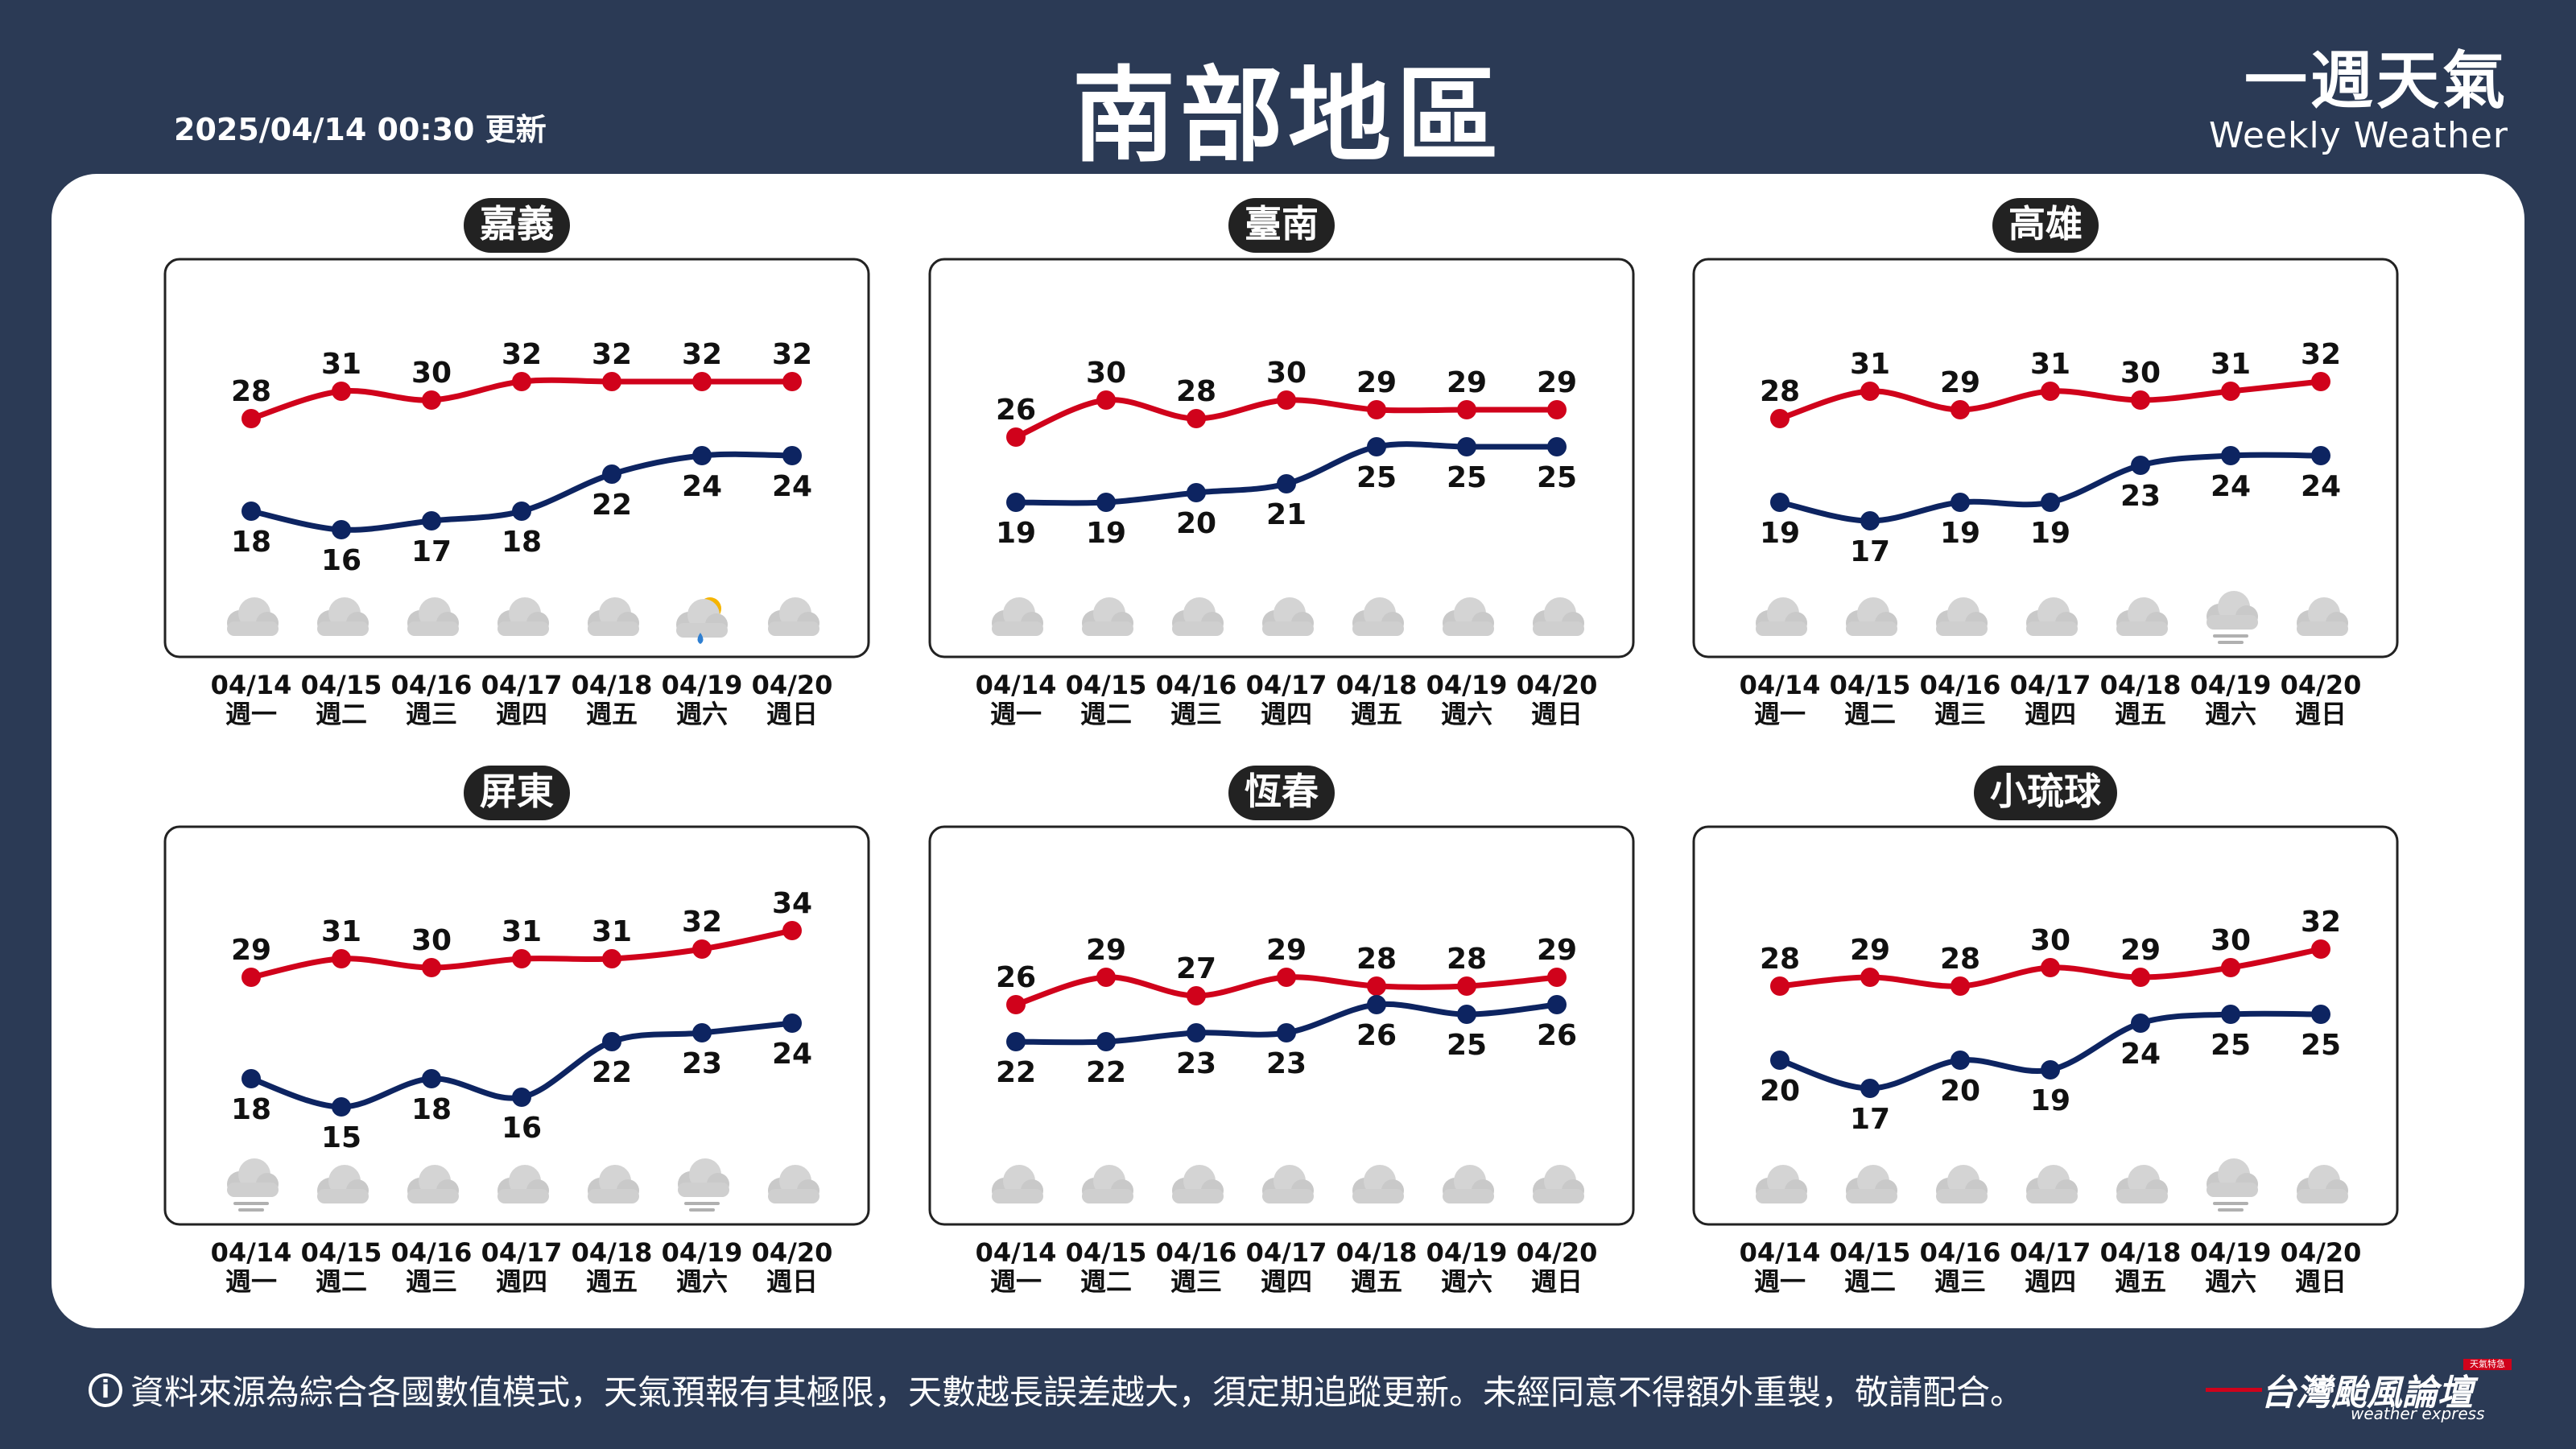 The height and width of the screenshot is (1449, 2576). I want to click on location-label: 屏東, so click(517, 791).